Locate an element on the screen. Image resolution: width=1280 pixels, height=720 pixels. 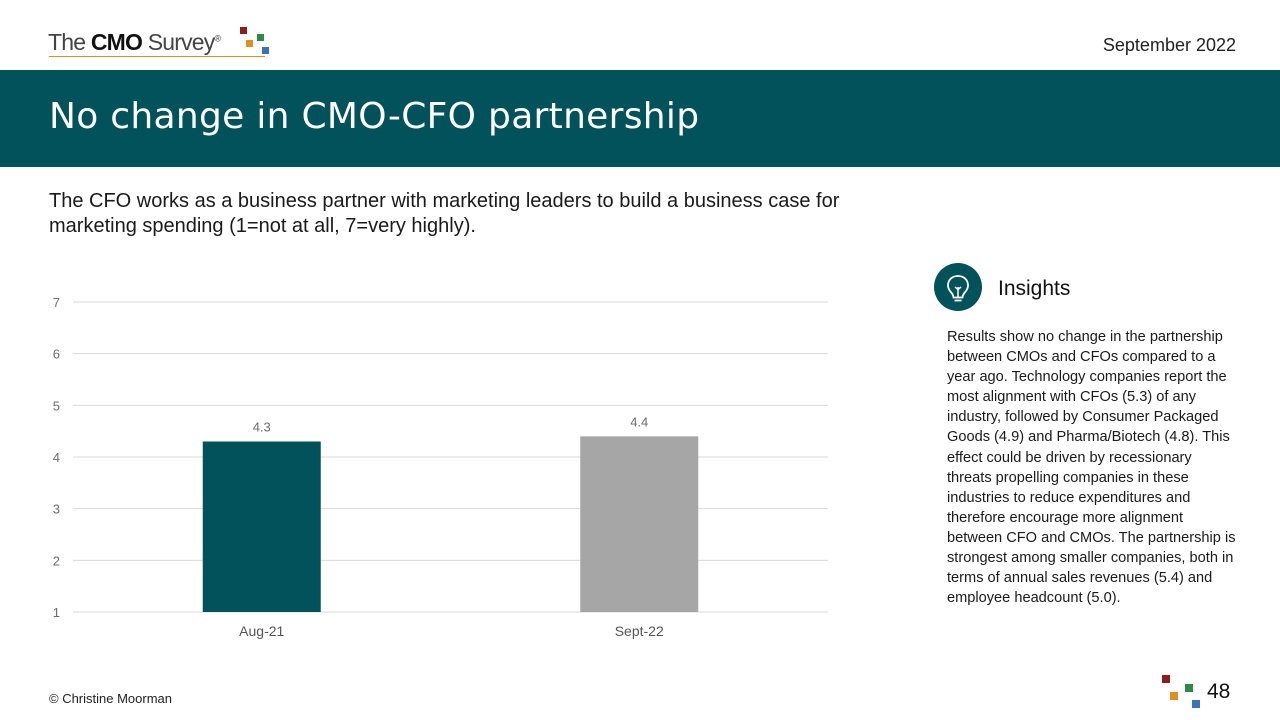
lightbulb-icon is located at coordinates (958, 287).